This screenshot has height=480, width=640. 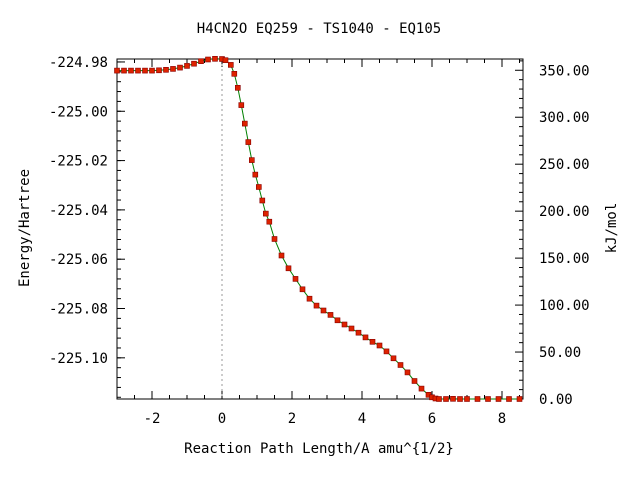 What do you see at coordinates (564, 212) in the screenshot?
I see `y-right-tick-label: 200.00` at bounding box center [564, 212].